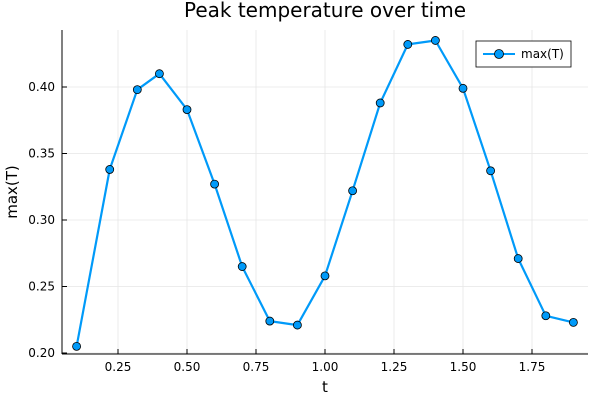  I want to click on x-axis-ticks: 0.25 0.50 0.75 1.00 1.25 1.50 1.75, so click(325, 361).